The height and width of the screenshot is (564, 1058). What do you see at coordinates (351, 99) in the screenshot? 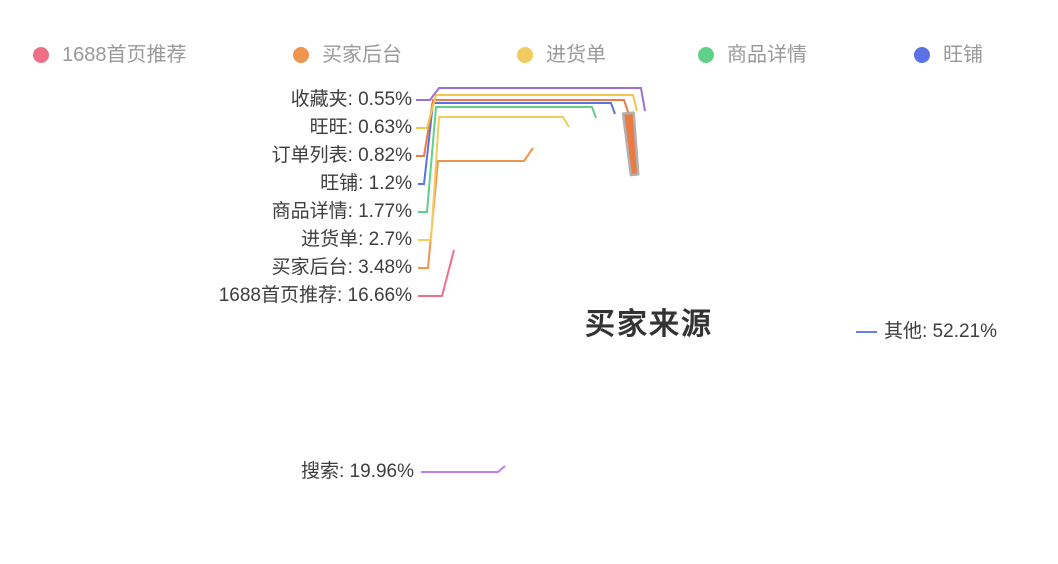
I see `pie-label-favorites: 收藏夹: 0.55%` at bounding box center [351, 99].